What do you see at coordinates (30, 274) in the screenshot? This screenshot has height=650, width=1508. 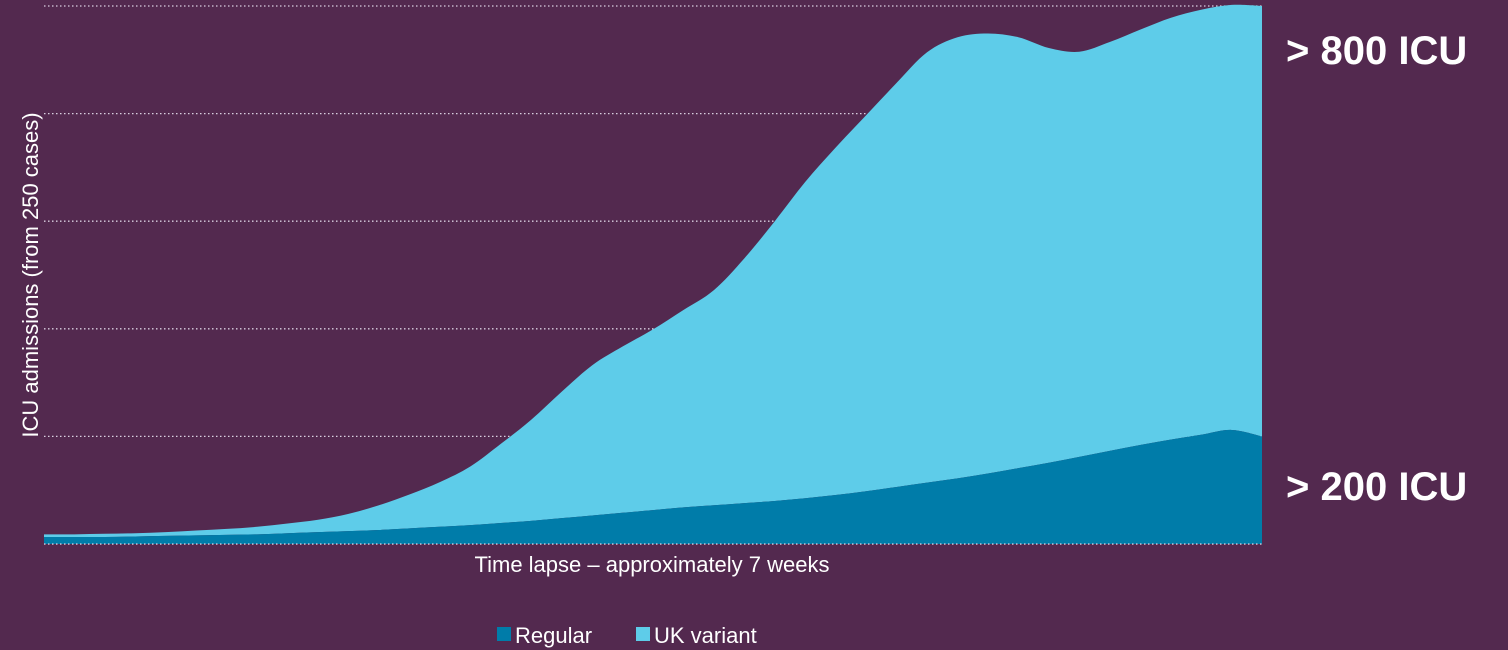 I see `y-axis-label: ICU admissions (from 250 cases)` at bounding box center [30, 274].